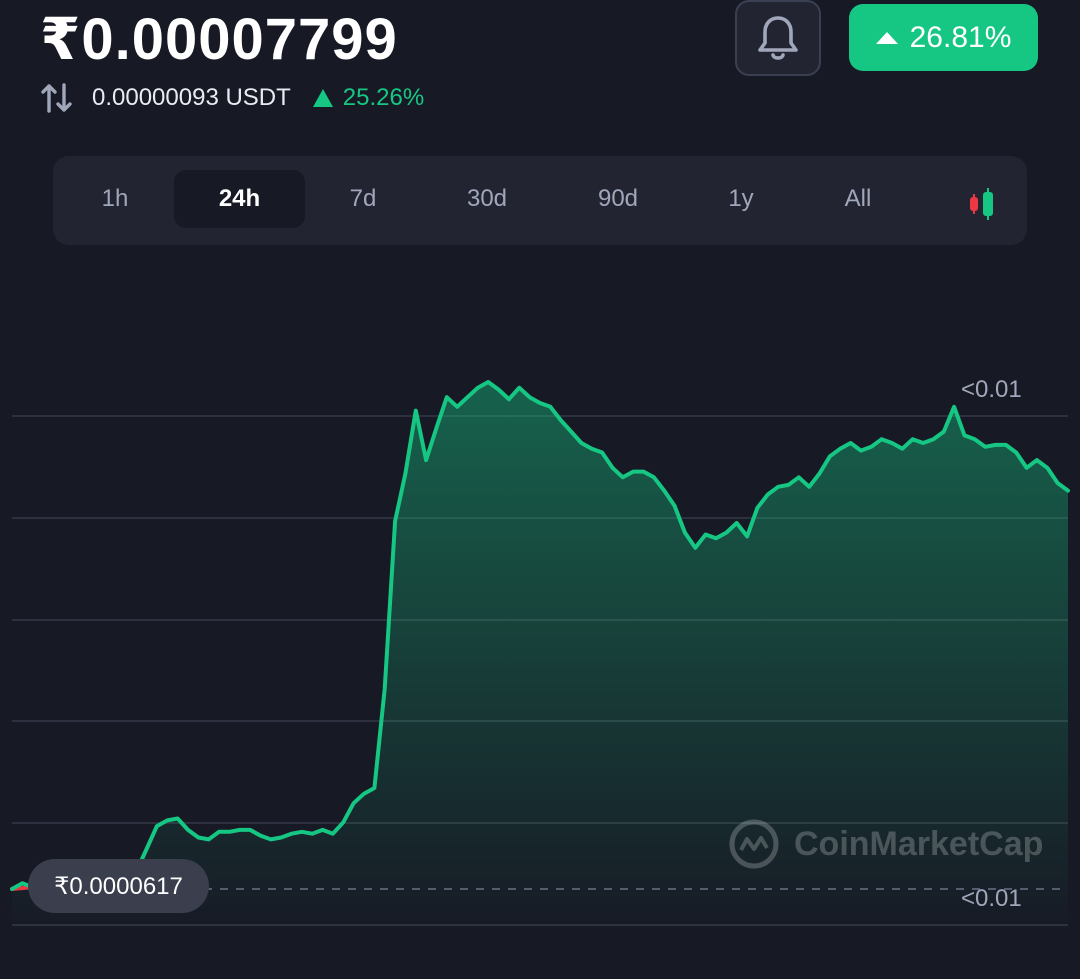 This screenshot has height=979, width=1080. What do you see at coordinates (540, 200) in the screenshot?
I see `timeframe-tabs: 1h 24h 7d 30d 90d 1y All` at bounding box center [540, 200].